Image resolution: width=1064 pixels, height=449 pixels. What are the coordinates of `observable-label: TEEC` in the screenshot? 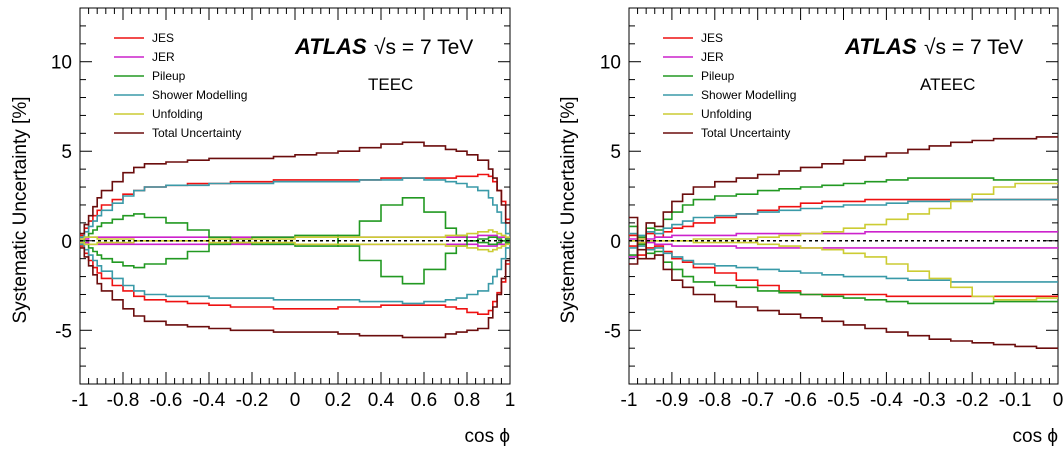 It's located at (390, 84).